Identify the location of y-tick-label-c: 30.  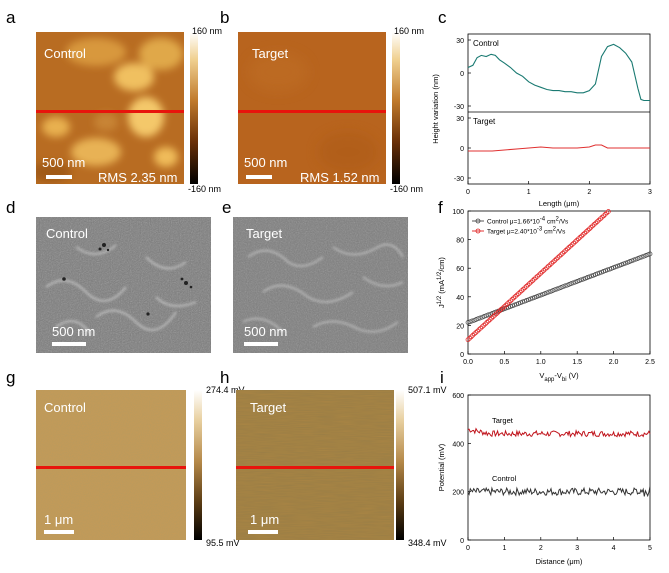
(460, 119).